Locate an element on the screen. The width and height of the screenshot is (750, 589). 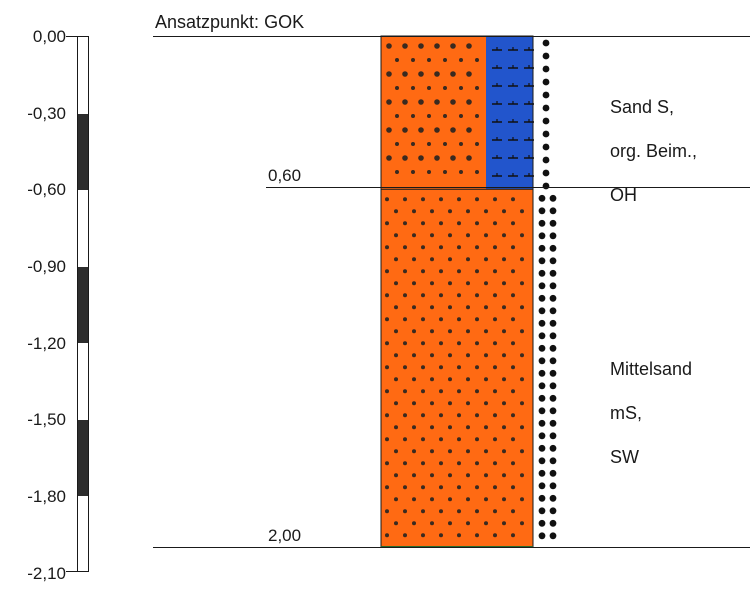
layer-1-line-3: OH is located at coordinates (623, 195).